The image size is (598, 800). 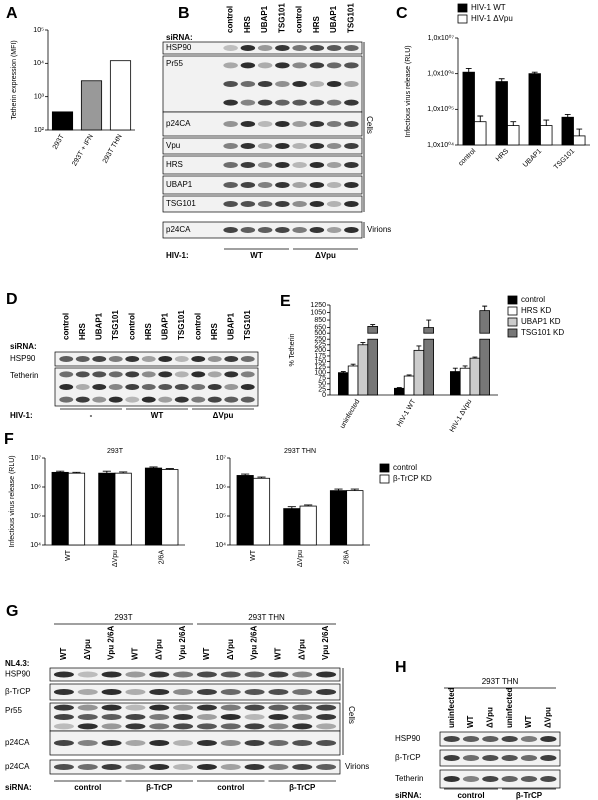 I want to click on lane-label: TSG101, so click(x=281, y=18).